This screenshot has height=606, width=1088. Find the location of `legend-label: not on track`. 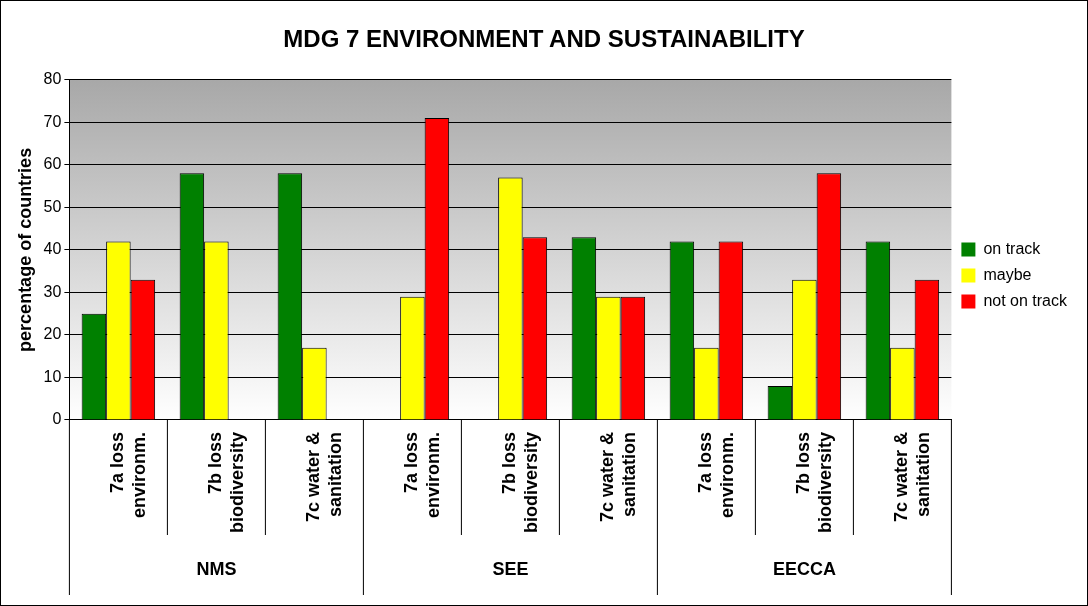

legend-label: not on track is located at coordinates (1025, 300).